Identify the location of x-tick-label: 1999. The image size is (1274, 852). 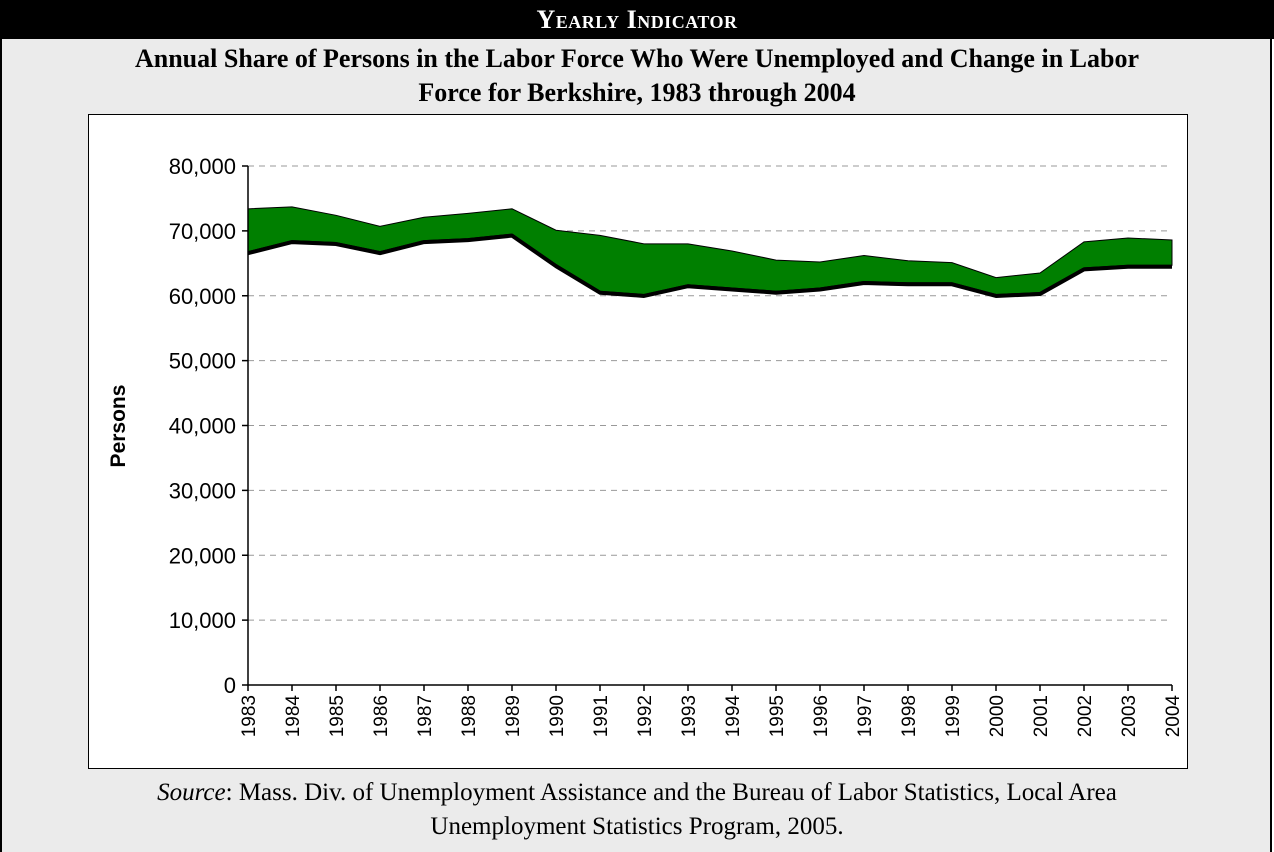
(953, 716).